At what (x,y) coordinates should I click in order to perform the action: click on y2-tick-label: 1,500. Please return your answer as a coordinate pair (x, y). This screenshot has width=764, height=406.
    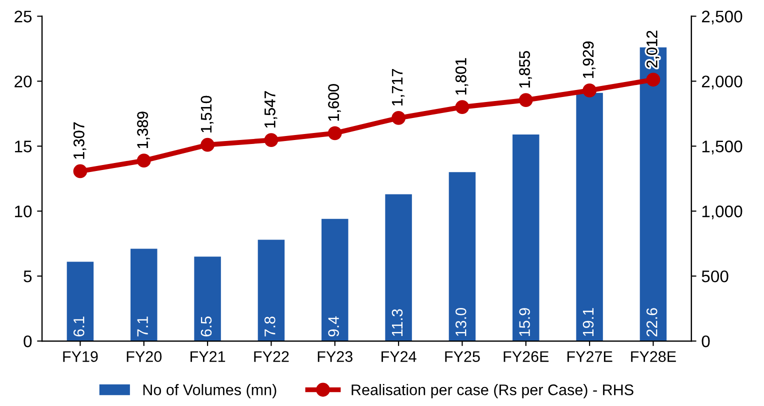
    Looking at the image, I should click on (722, 147).